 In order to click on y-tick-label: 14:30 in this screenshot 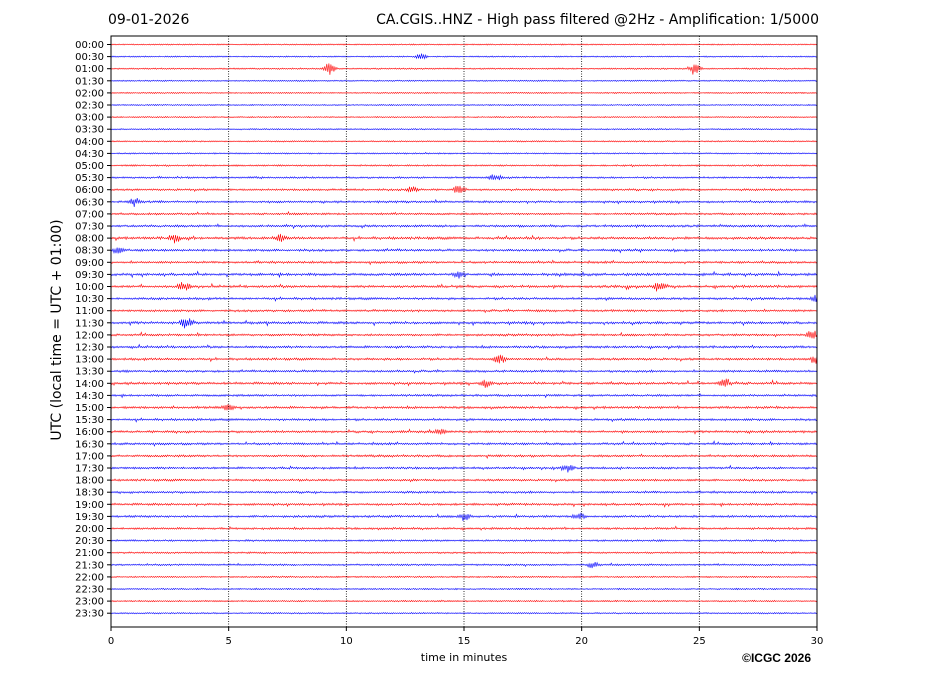, I will do `click(89, 396)`.